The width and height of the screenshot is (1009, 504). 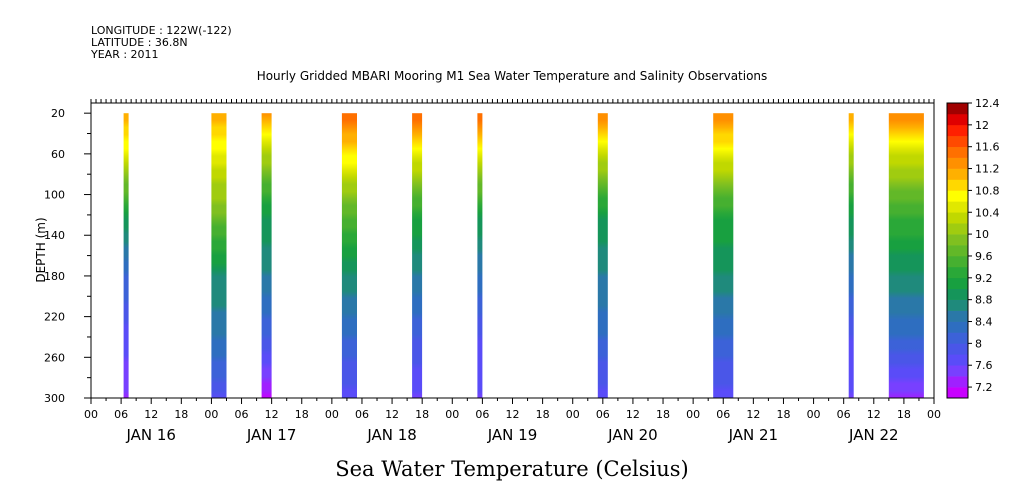 What do you see at coordinates (987, 190) in the screenshot?
I see `colorbar-label: 10.8` at bounding box center [987, 190].